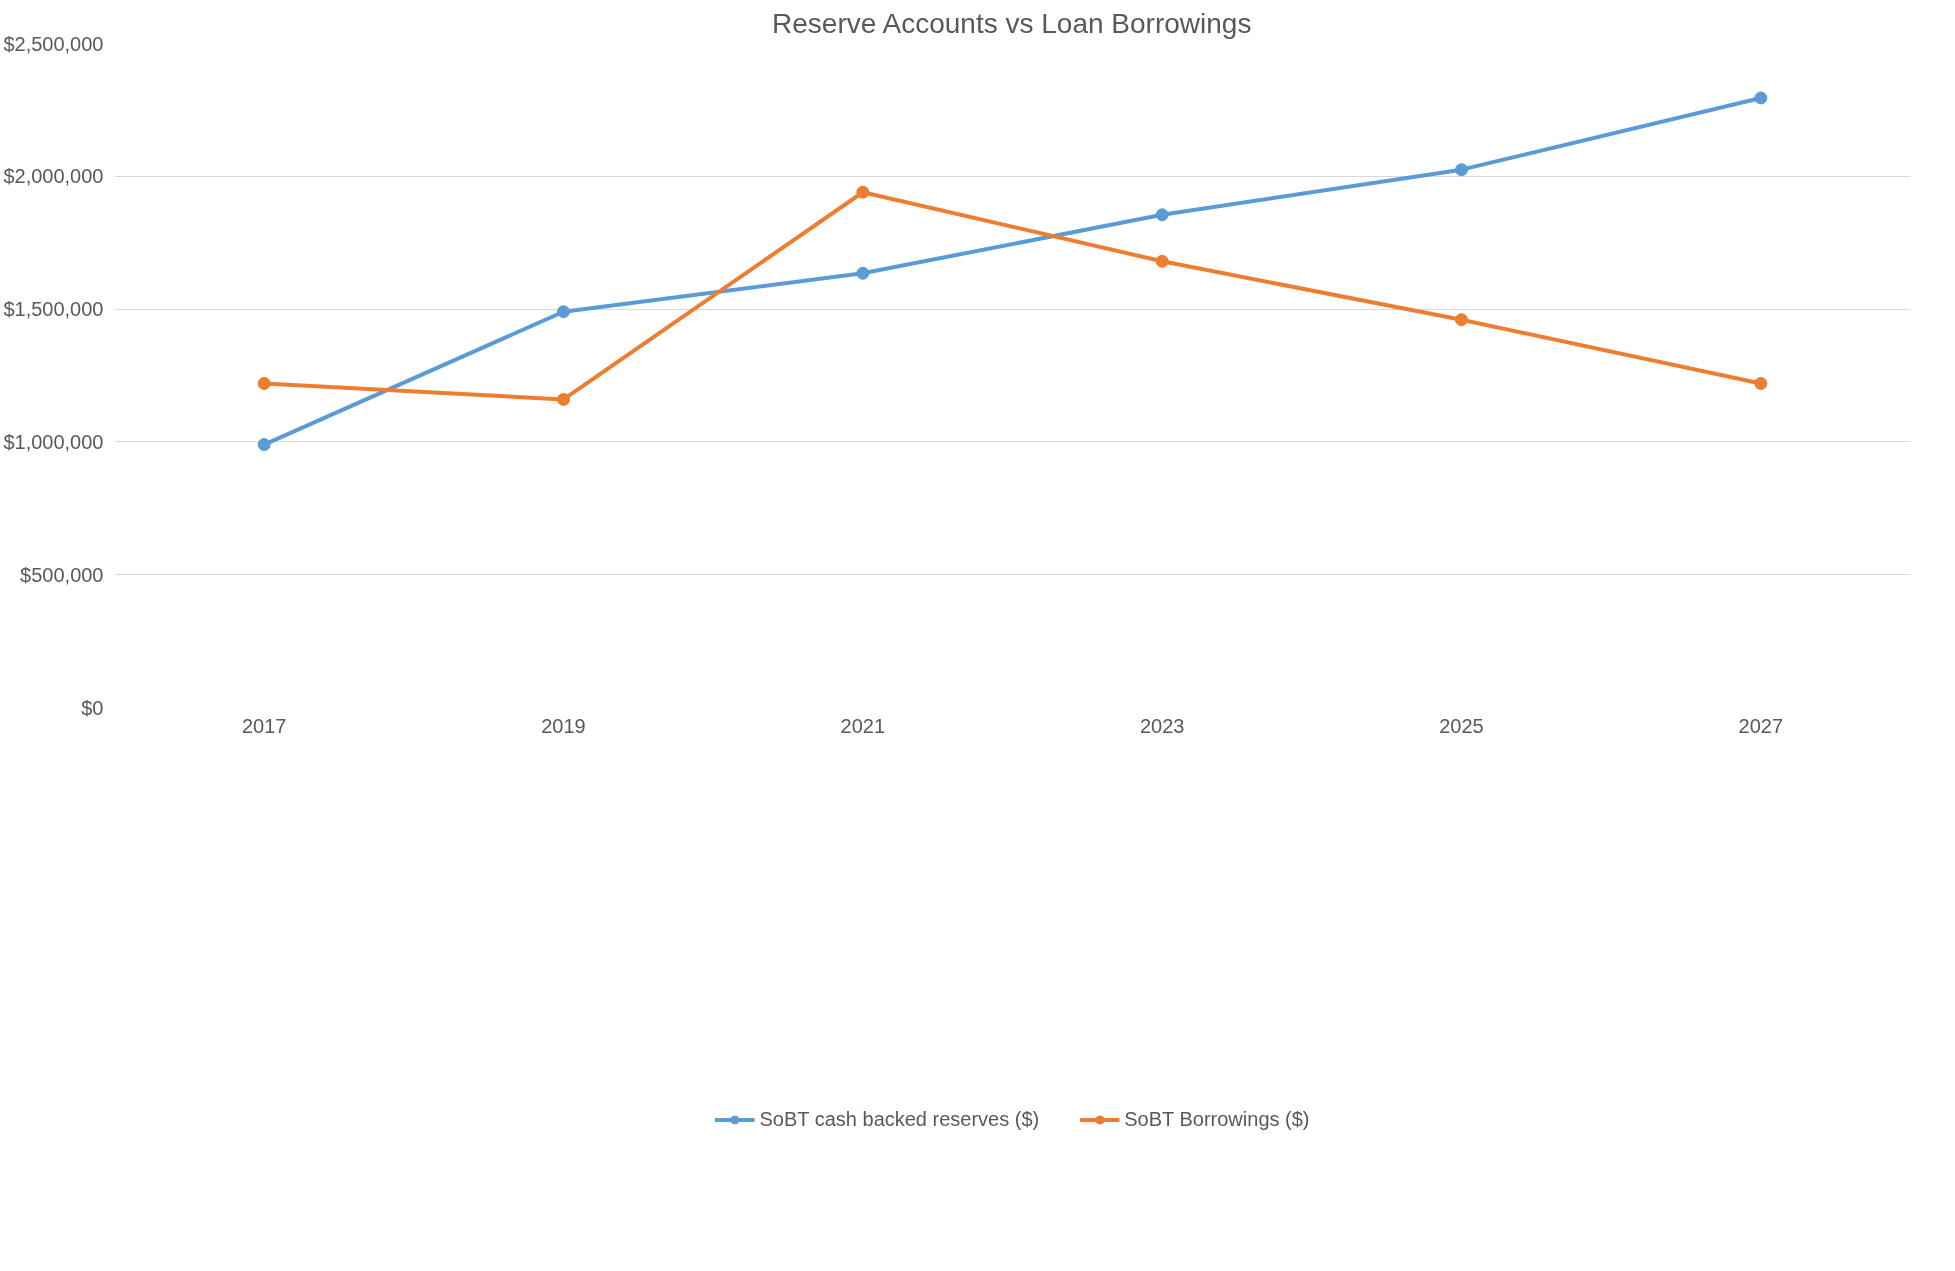 This screenshot has width=1955, height=1271. Describe the element at coordinates (53, 441) in the screenshot. I see `y-tick-label: $1,000,000` at that location.